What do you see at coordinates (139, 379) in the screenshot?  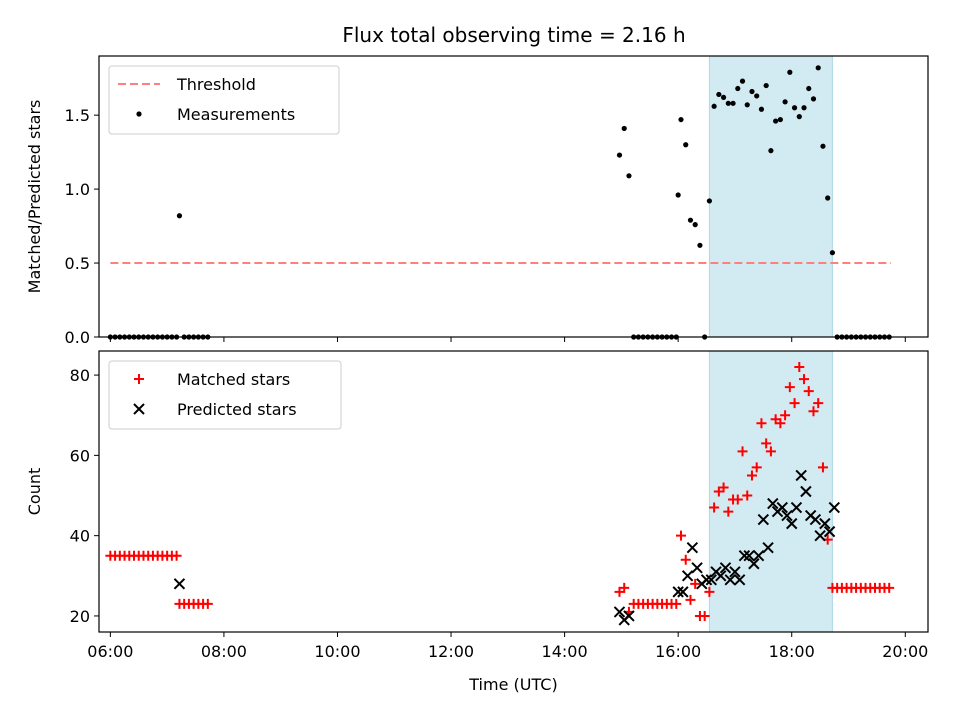 I see `legend-matched-swatch` at bounding box center [139, 379].